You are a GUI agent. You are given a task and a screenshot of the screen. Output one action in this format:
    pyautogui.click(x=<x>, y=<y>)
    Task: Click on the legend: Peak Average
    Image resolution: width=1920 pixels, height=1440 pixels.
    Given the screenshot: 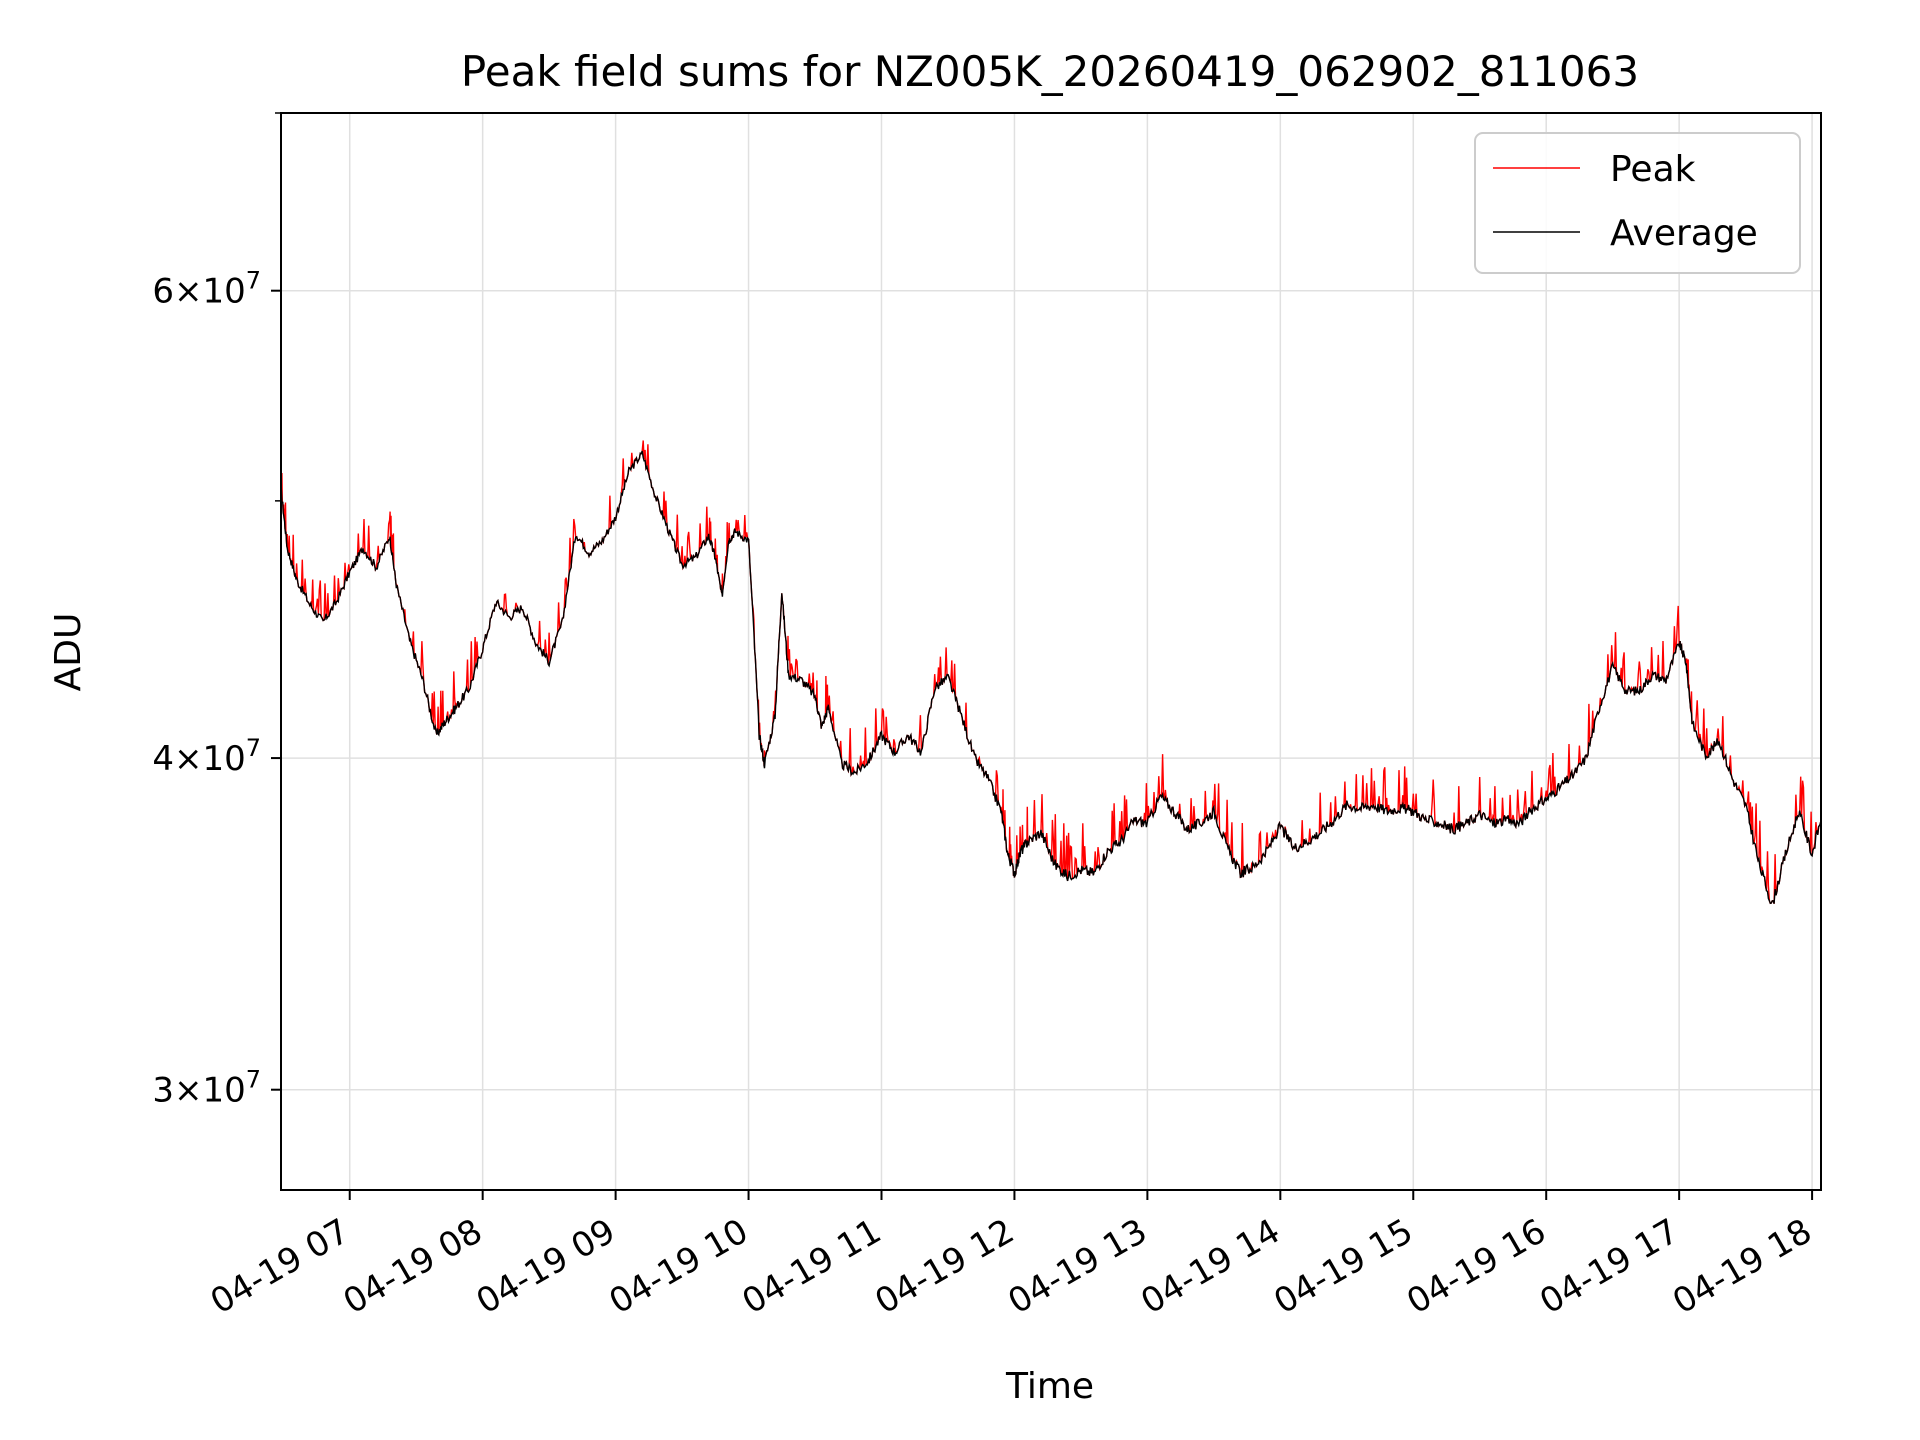 What is the action you would take?
    pyautogui.click(x=1637, y=203)
    